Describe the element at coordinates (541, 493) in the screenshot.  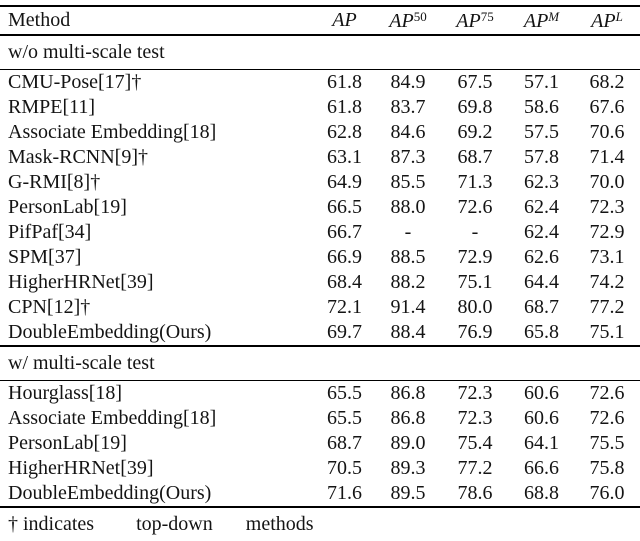
I see `value-cell: 68.8` at that location.